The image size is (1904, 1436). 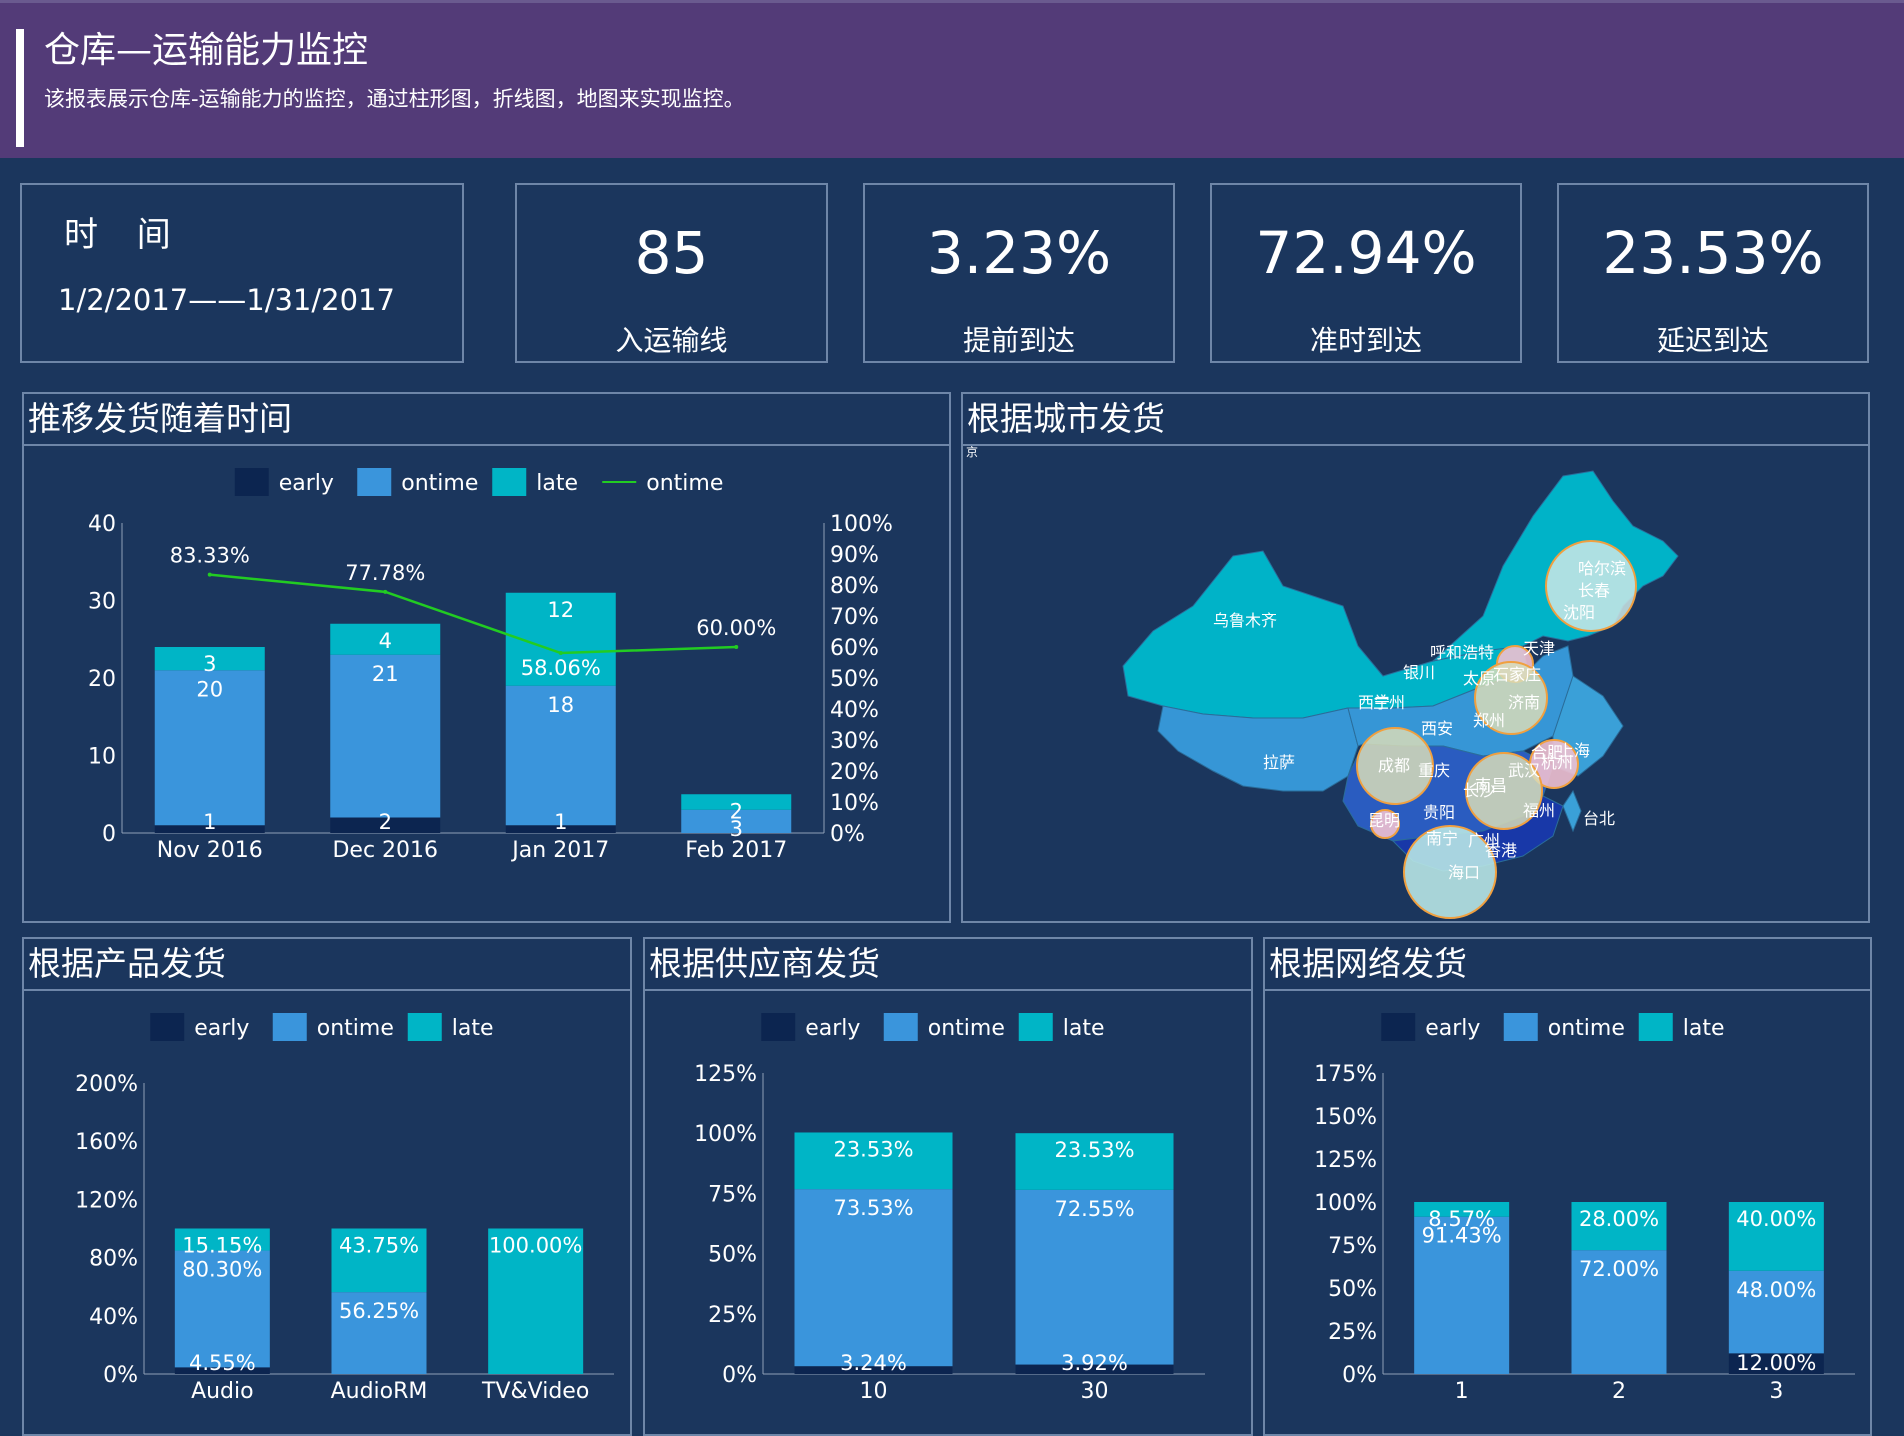 What do you see at coordinates (1491, 785) in the screenshot?
I see `map-city-label: 南昌` at bounding box center [1491, 785].